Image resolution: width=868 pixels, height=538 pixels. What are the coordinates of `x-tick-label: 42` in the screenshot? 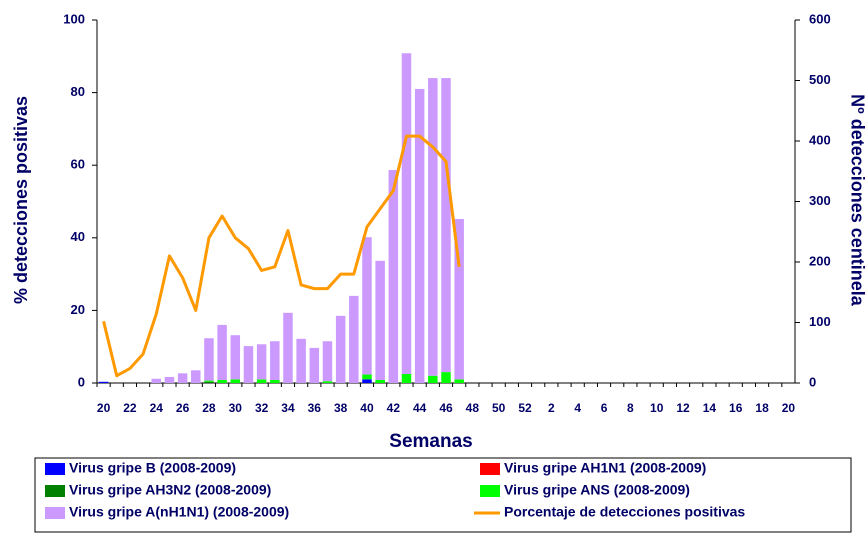 It's located at (394, 408).